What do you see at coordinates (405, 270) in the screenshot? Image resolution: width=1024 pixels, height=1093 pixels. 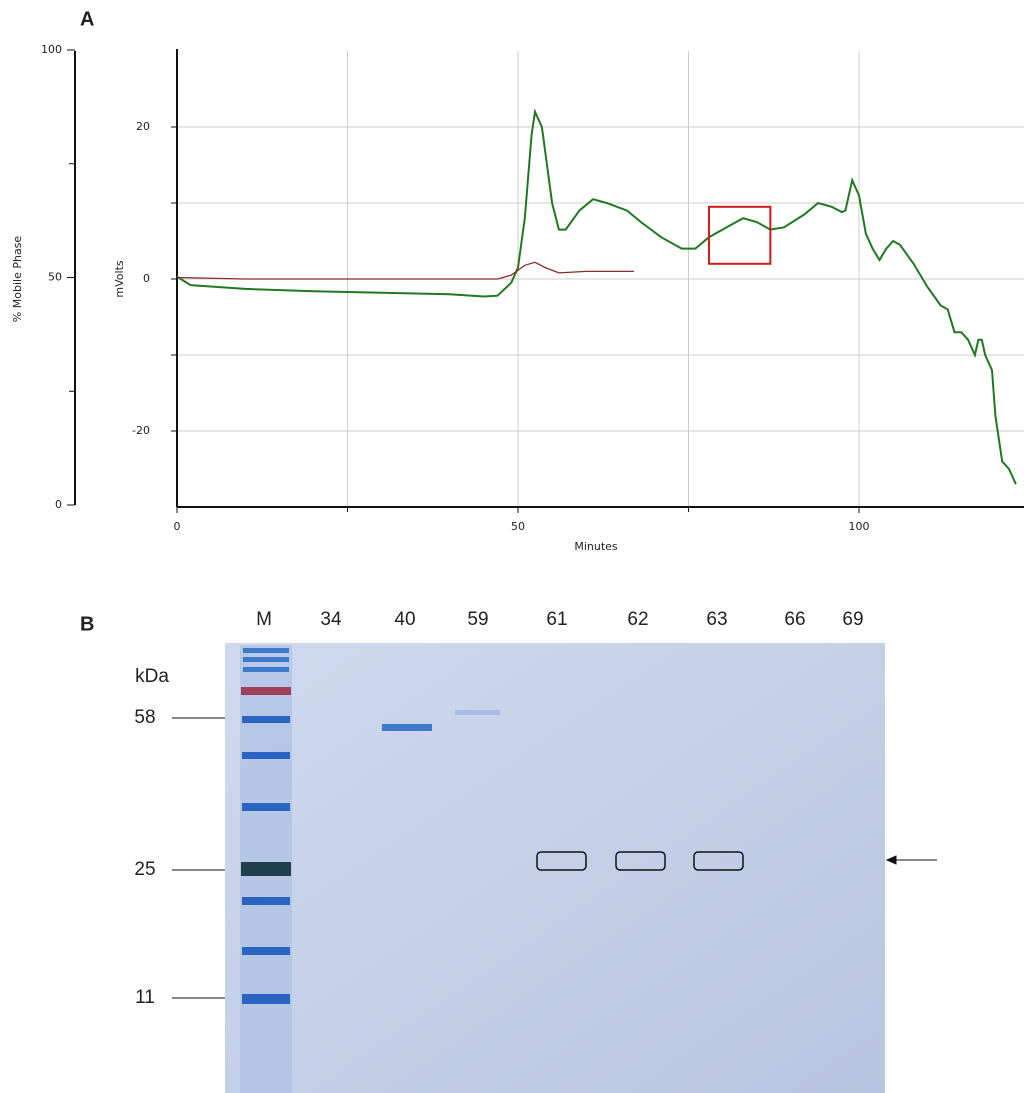 I see `series-line` at bounding box center [405, 270].